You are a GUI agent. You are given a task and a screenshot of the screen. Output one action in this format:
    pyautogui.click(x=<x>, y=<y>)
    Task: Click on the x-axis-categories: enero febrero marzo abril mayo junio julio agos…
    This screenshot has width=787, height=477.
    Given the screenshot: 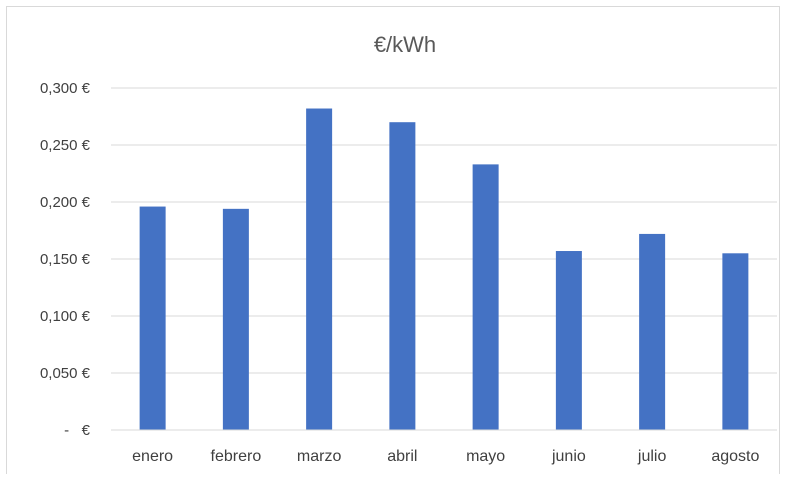 What is the action you would take?
    pyautogui.click(x=445, y=456)
    